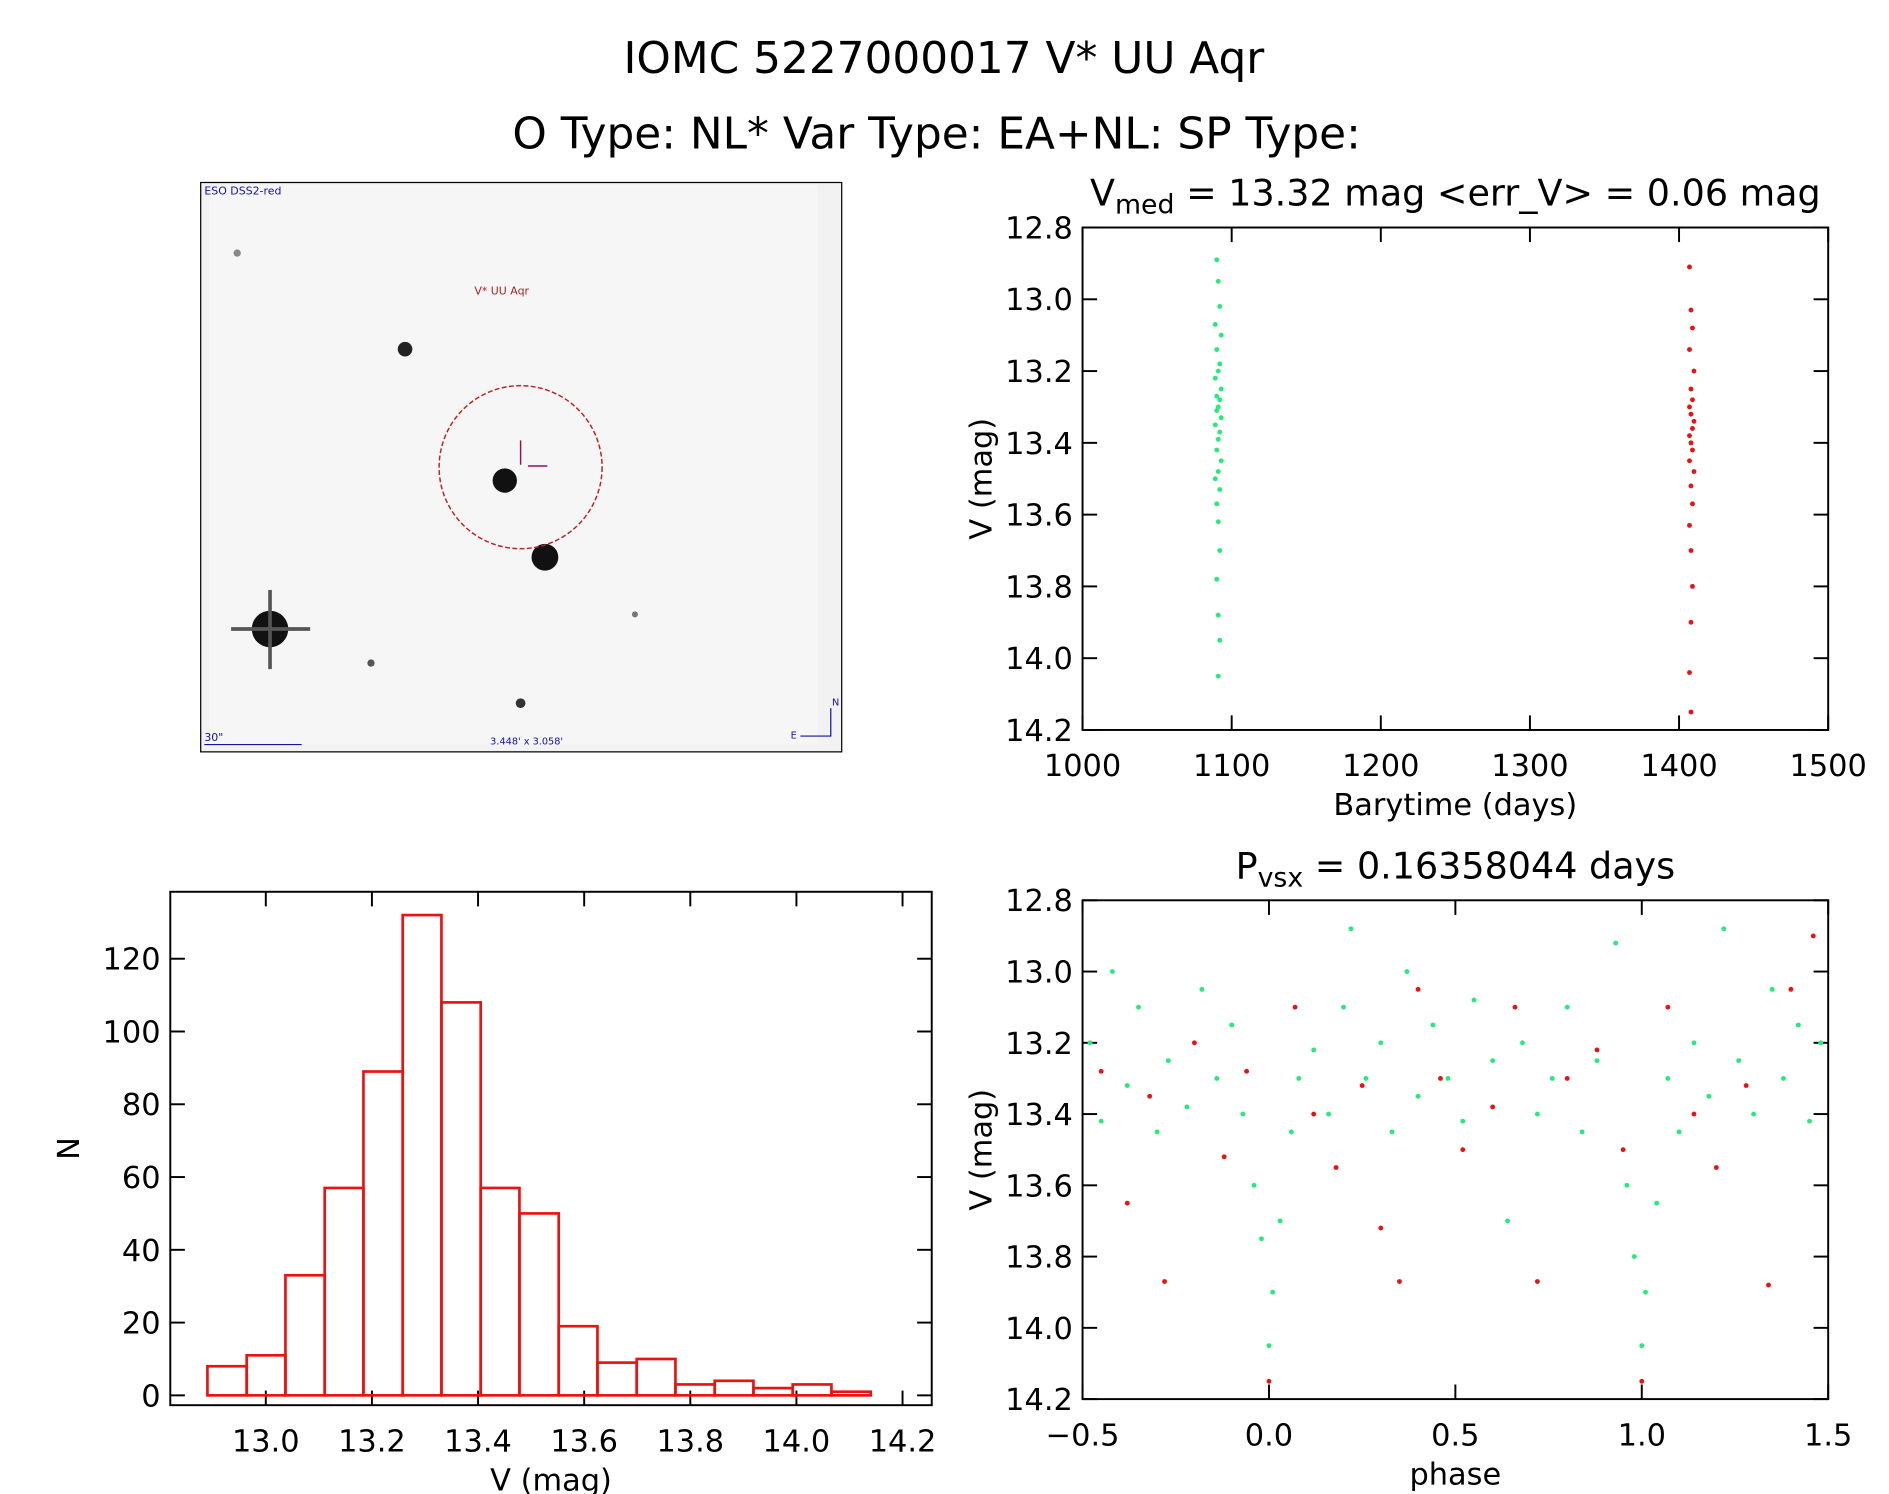 This screenshot has width=1889, height=1494. I want to click on chart-title-part: med, so click(1144, 205).